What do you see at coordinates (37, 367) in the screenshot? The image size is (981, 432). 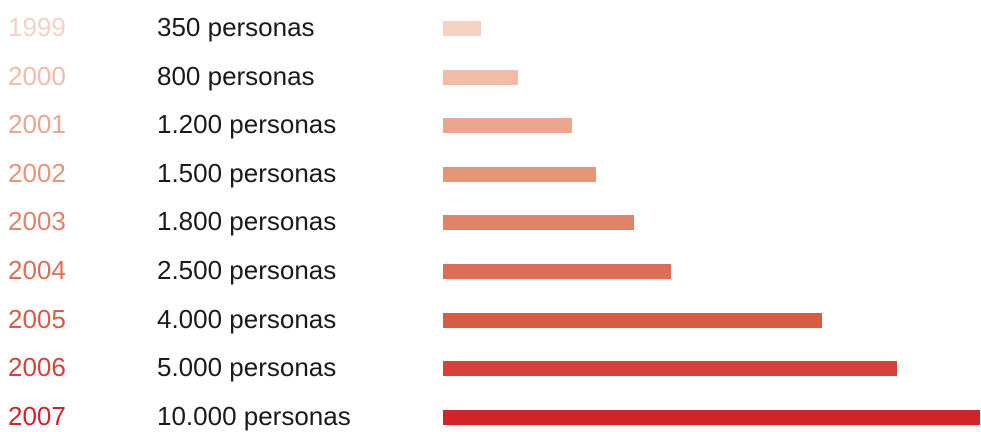 I see `year-label: 2006` at bounding box center [37, 367].